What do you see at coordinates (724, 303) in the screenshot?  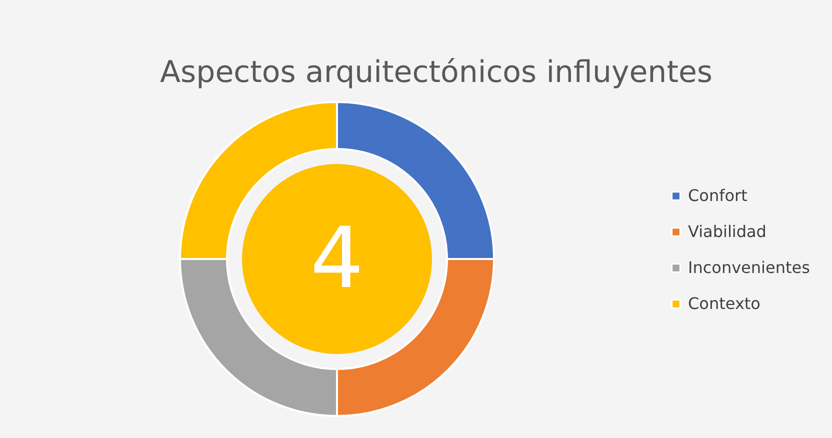 I see `legend-label: Contexto` at bounding box center [724, 303].